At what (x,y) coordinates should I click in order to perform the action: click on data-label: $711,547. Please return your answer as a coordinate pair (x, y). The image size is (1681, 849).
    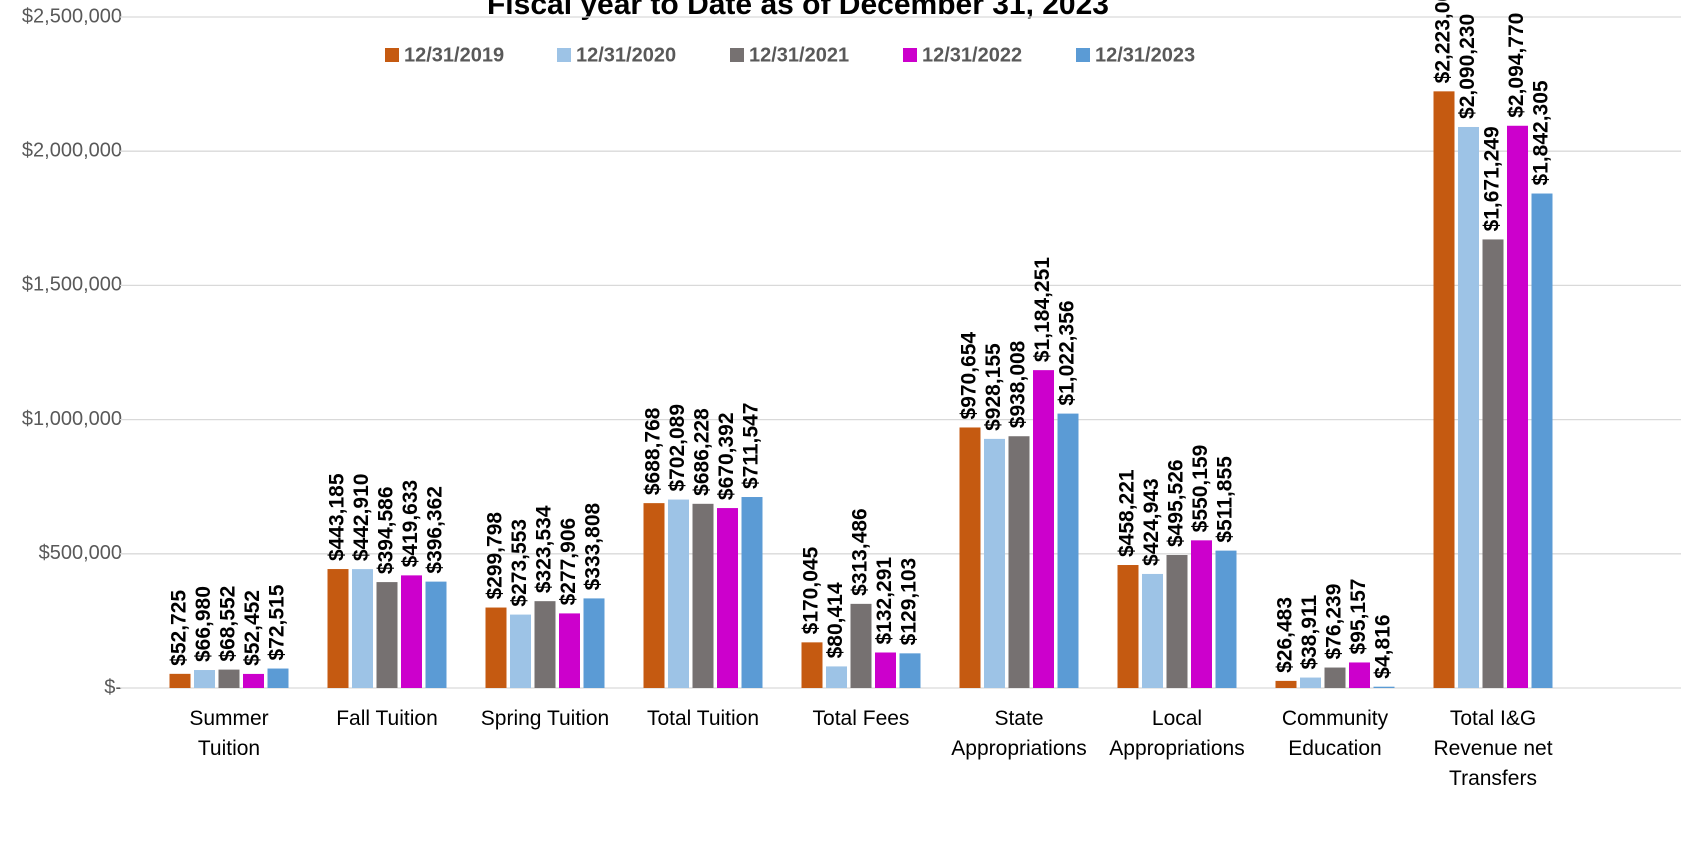
    Looking at the image, I should click on (751, 446).